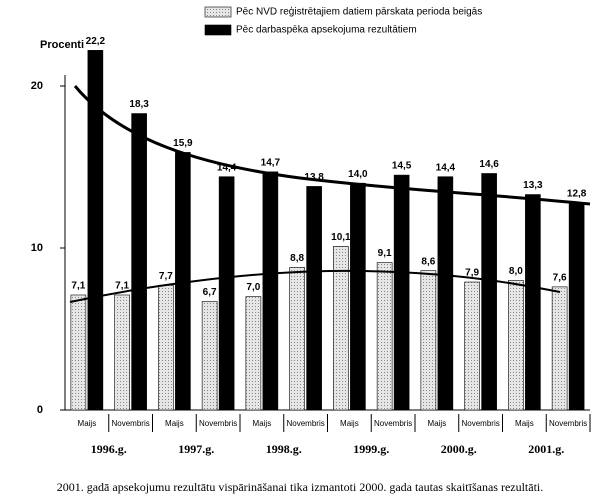  What do you see at coordinates (37, 86) in the screenshot?
I see `y-tick-label: 20` at bounding box center [37, 86].